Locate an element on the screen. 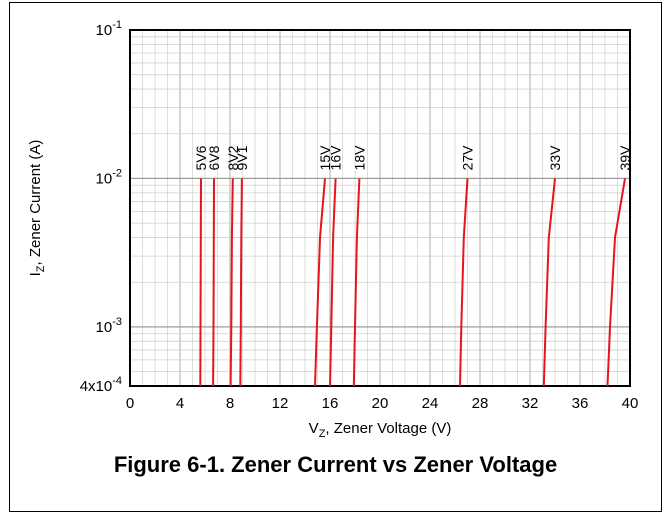 The image size is (665, 512). series-line-9v1 is located at coordinates (241, 282).